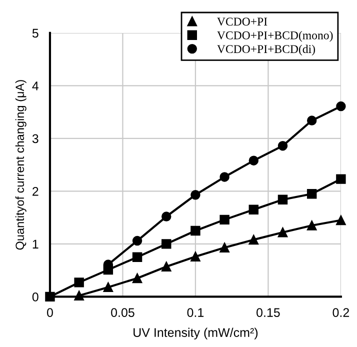 This screenshot has width=357, height=347. Describe the element at coordinates (266, 50) in the screenshot. I see `legend-label: VCDO+PI+BCD(di)` at that location.